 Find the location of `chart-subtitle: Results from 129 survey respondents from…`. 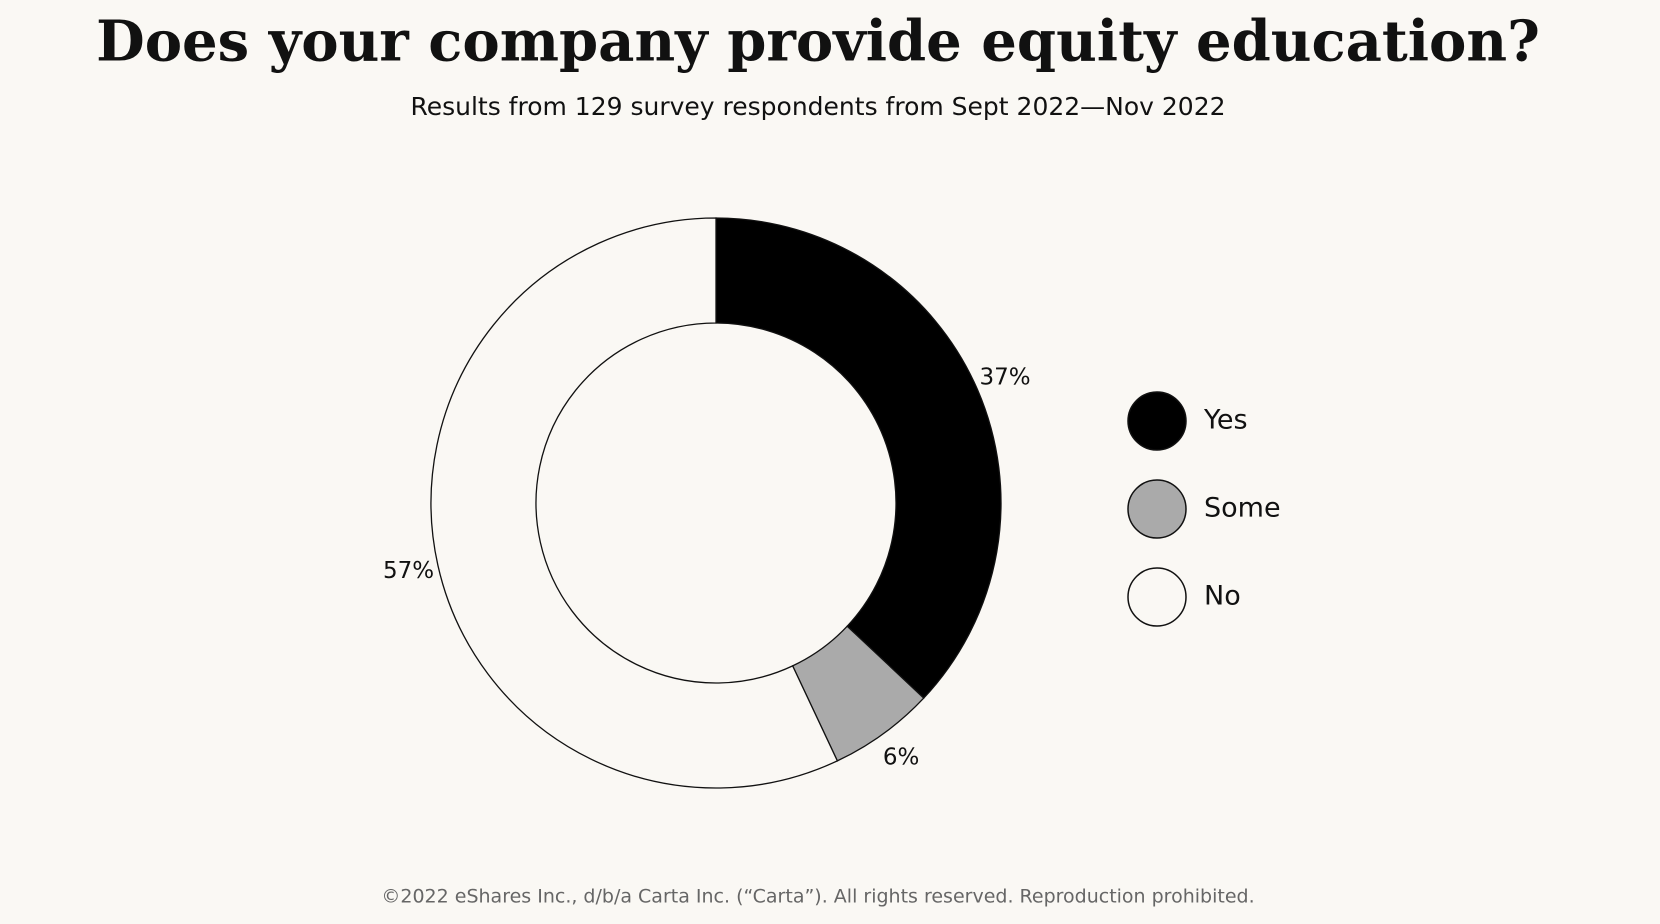

chart-subtitle: Results from 129 survey respondents from… is located at coordinates (817, 106).